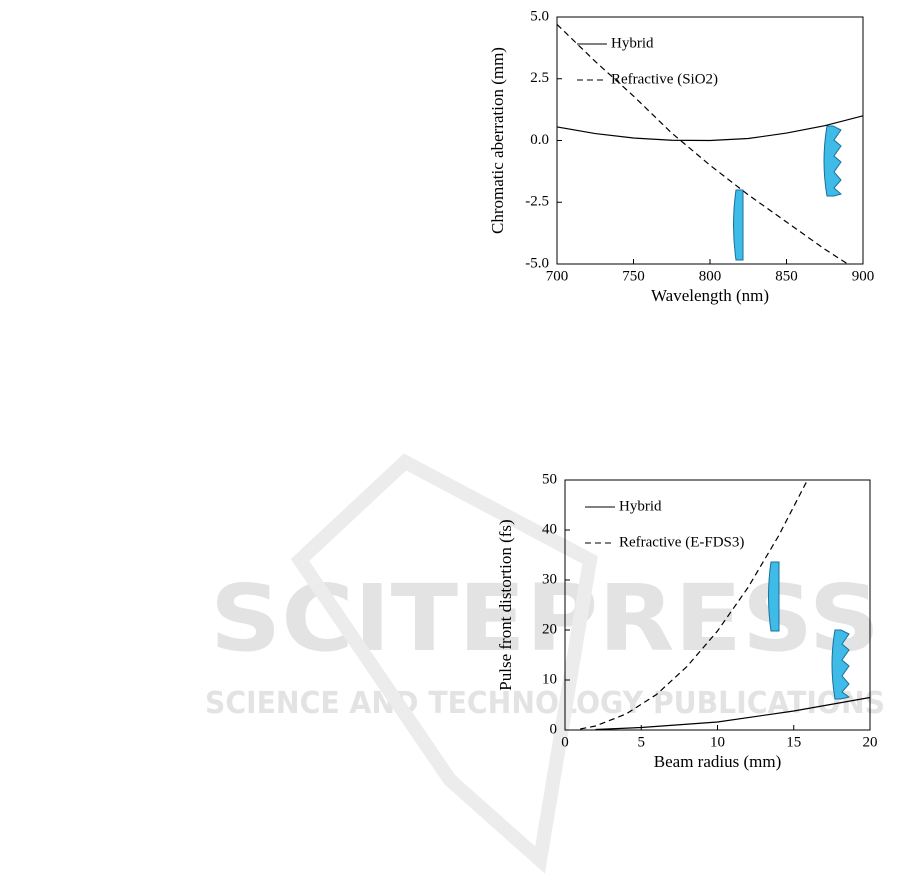  I want to click on x-tick-label: 750, so click(633, 276).